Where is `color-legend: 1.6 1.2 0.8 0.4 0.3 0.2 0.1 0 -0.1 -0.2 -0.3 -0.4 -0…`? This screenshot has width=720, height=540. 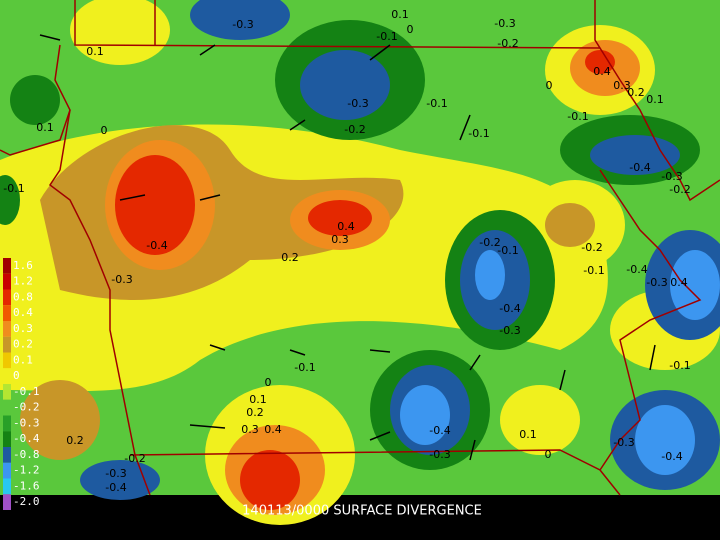
color-legend: 1.6 1.2 0.8 0.4 0.3 0.2 0.1 0 -0.1 -0.2 -0.3 -0.4 -0… is located at coordinates (21, 384).